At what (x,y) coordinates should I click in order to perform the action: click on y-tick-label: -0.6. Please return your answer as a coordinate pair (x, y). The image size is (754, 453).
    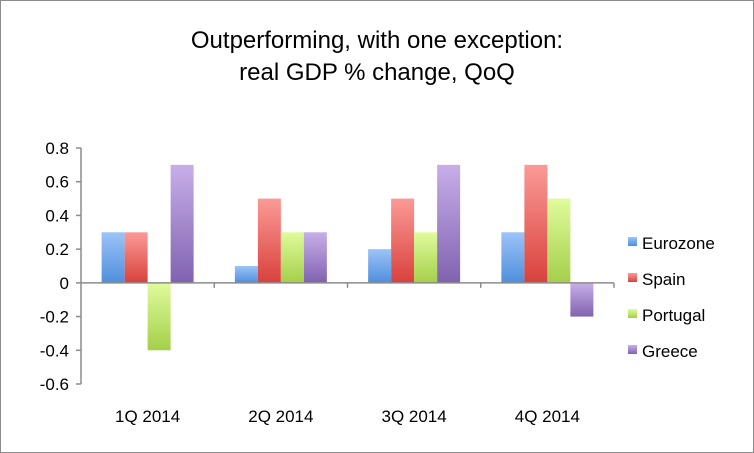
    Looking at the image, I should click on (54, 384).